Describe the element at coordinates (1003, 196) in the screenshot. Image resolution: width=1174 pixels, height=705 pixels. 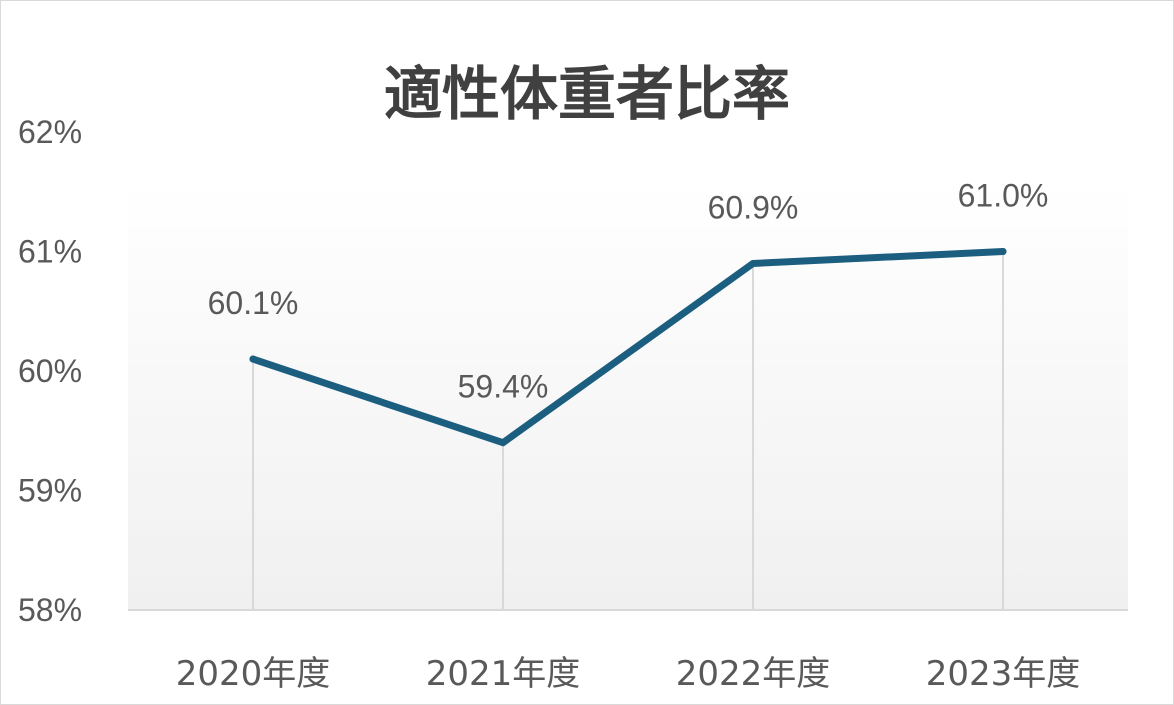
I see `data-label: 61.0%` at that location.